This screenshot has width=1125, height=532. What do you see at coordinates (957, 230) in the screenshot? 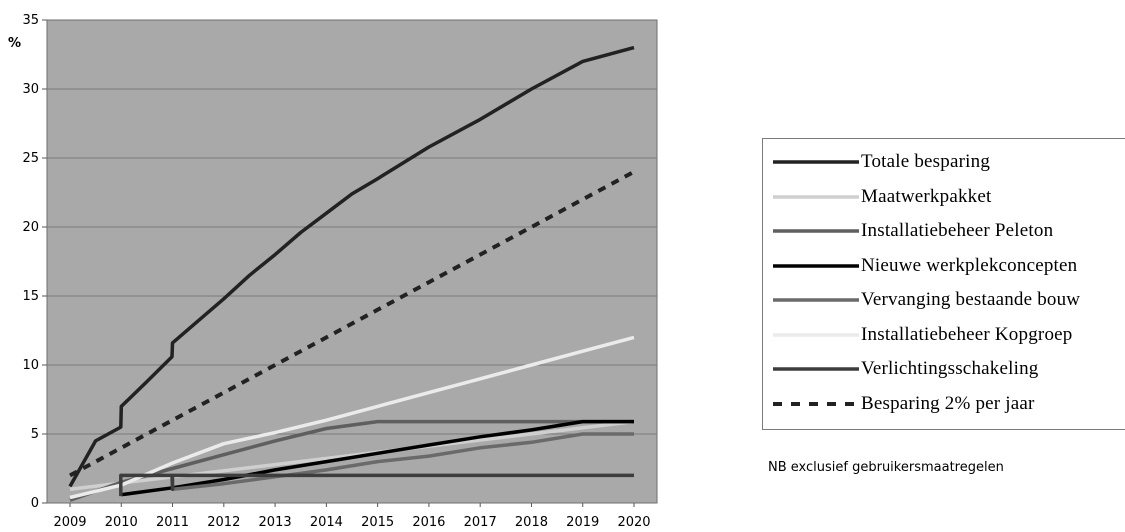
I see `legend-label: Installatiebeheer Peleton` at bounding box center [957, 230].